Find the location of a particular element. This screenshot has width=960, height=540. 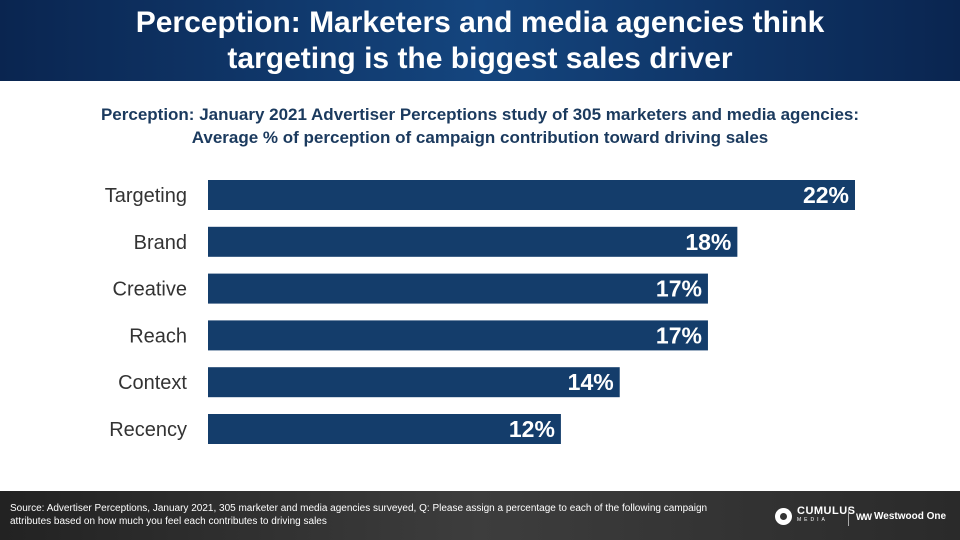

westwood-one-logo: WW Westwood One is located at coordinates (901, 516).